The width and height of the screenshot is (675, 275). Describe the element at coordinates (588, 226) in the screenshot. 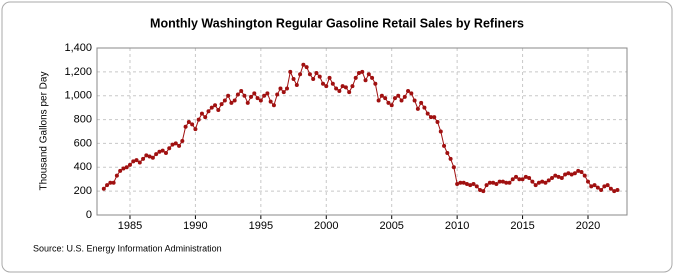

I see `x-tick-label: 2020` at that location.